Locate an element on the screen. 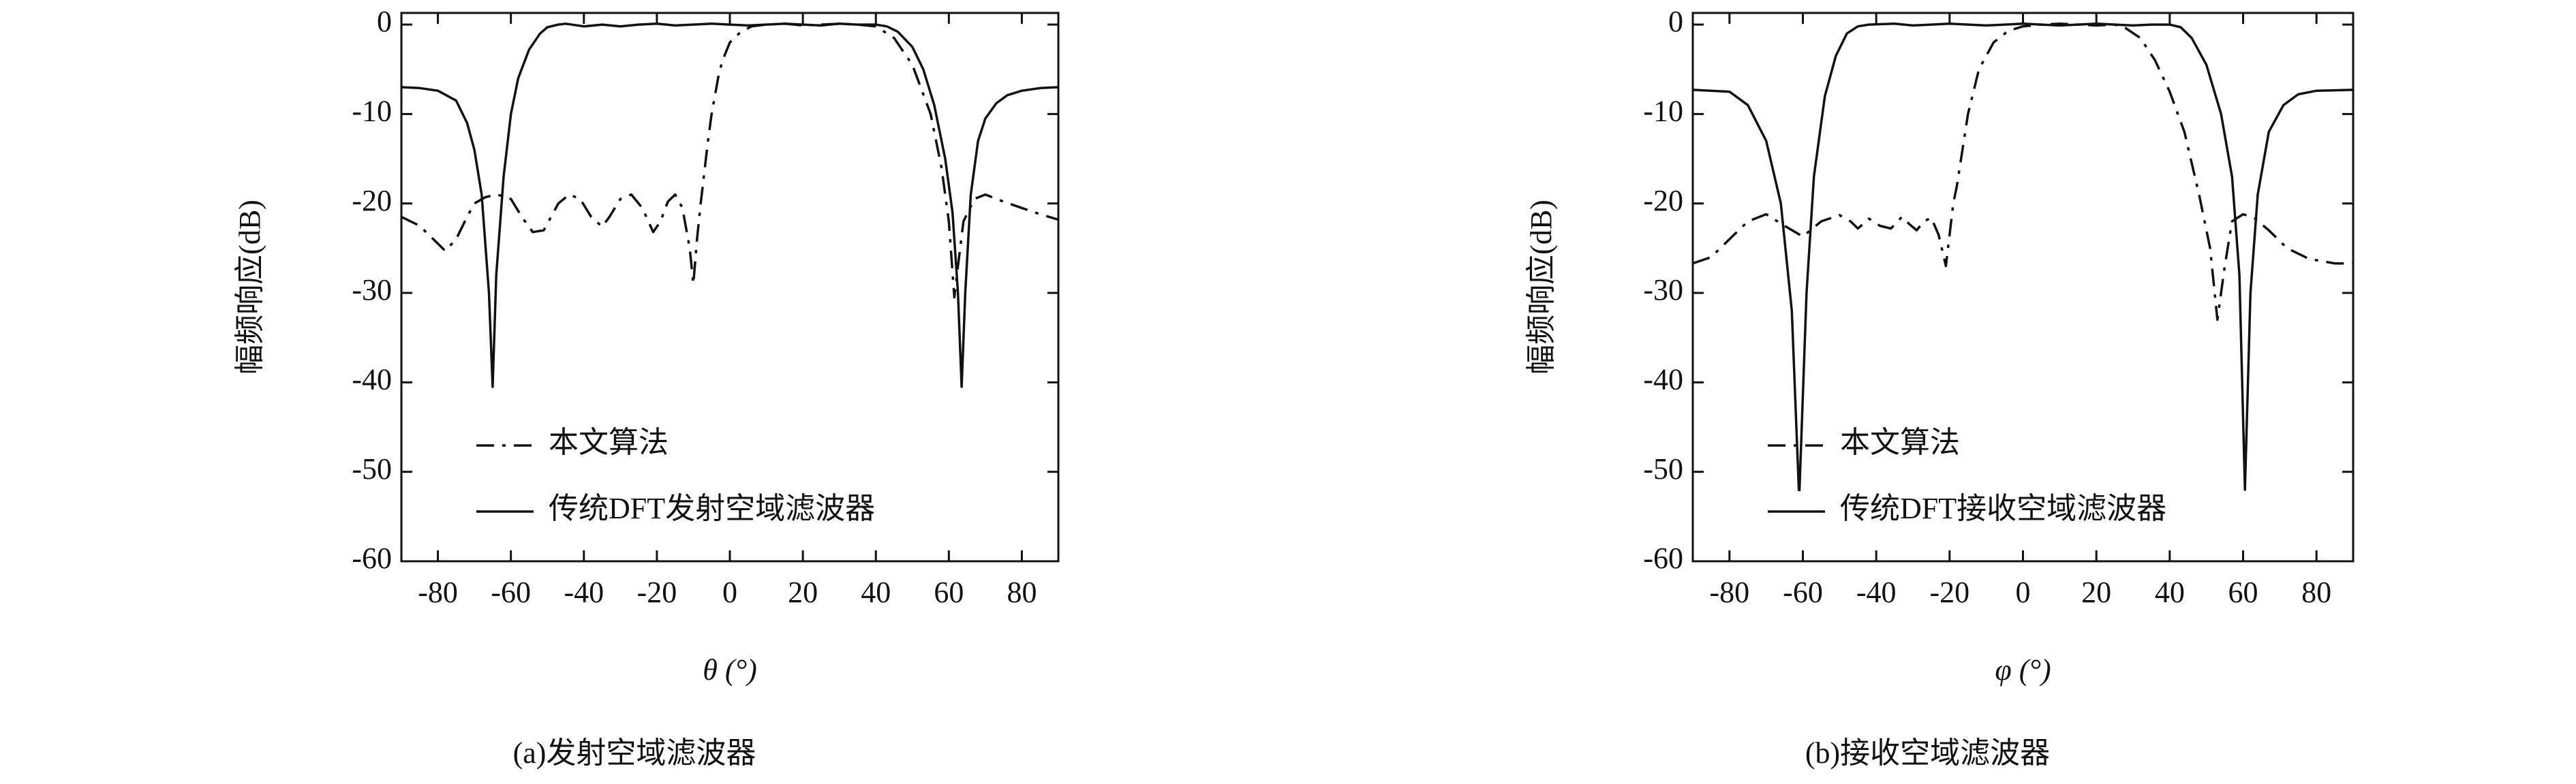  caption: (b)接收空域滤波器 is located at coordinates (1927, 753).